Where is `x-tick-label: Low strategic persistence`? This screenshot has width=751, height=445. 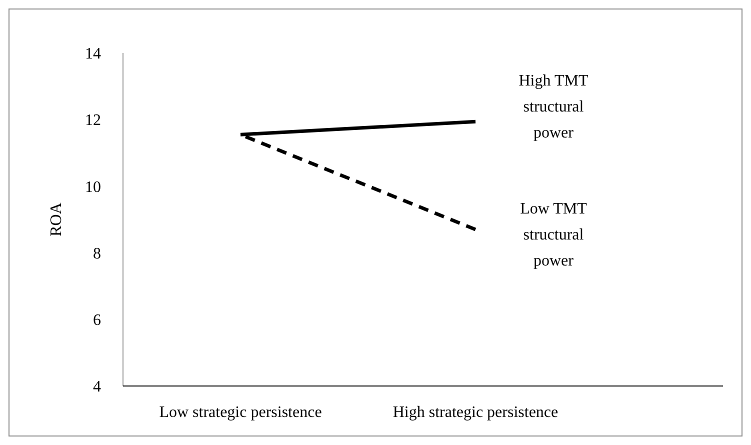
x-tick-label: Low strategic persistence is located at coordinates (240, 412).